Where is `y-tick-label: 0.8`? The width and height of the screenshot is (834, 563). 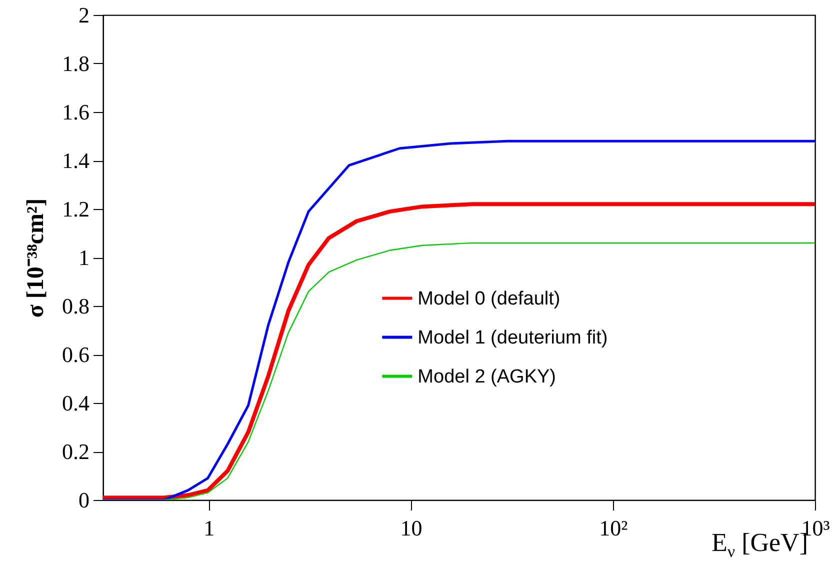
y-tick-label: 0.8 is located at coordinates (76, 306).